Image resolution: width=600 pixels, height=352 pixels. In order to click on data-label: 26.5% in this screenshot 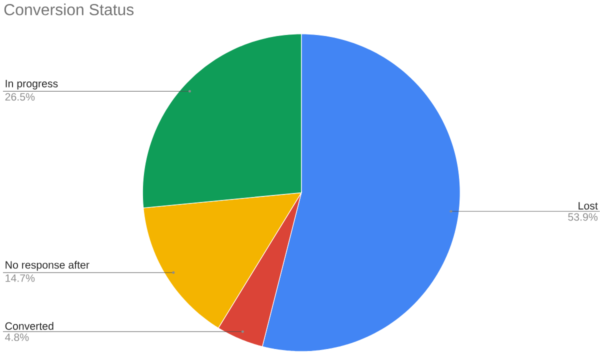, I will do `click(20, 97)`.